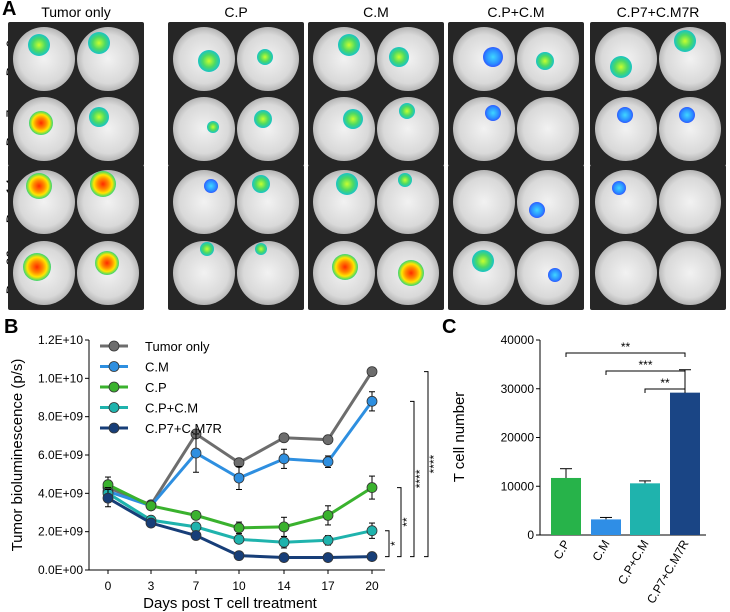 The width and height of the screenshot is (730, 612). I want to click on y-tick-label: 20000, so click(518, 438).